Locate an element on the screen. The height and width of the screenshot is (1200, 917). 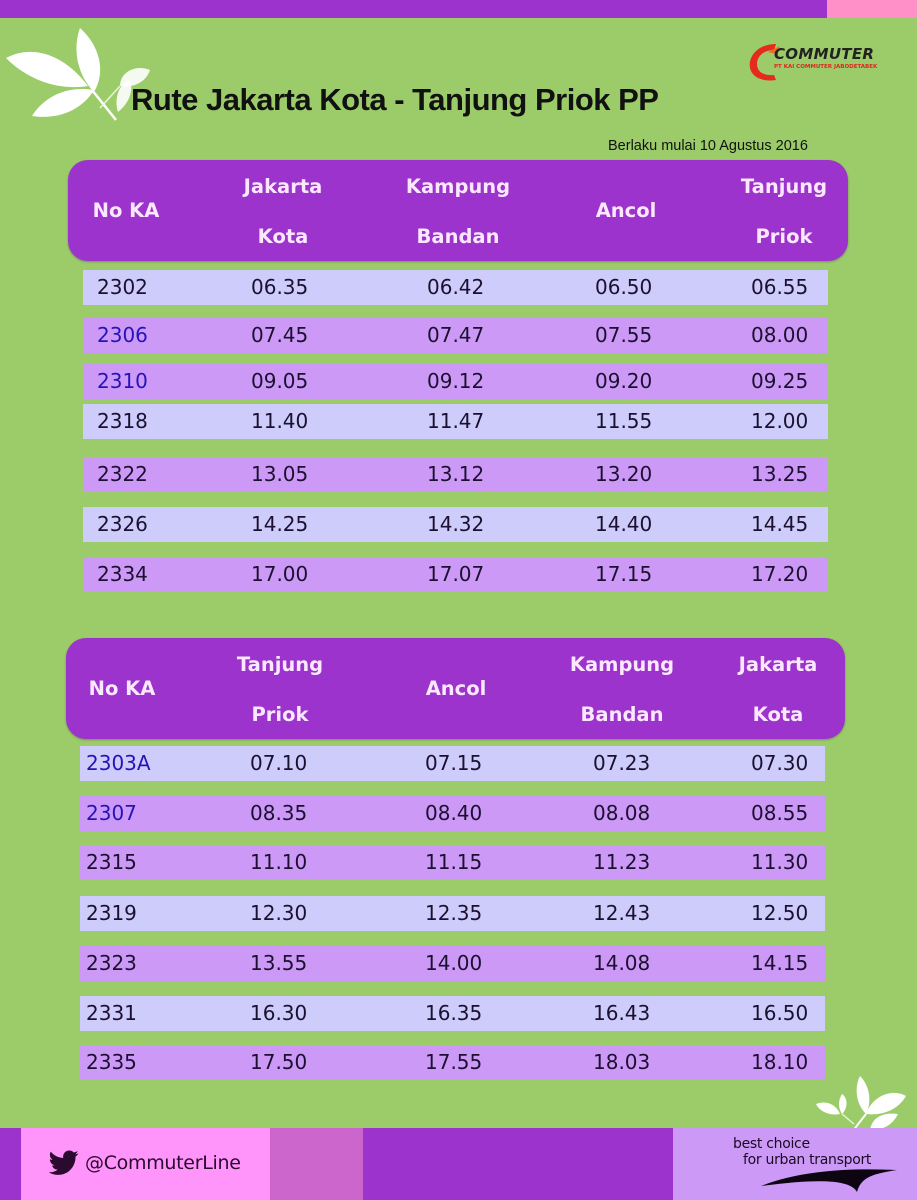
departure-time: 17.55 is located at coordinates (454, 1062).